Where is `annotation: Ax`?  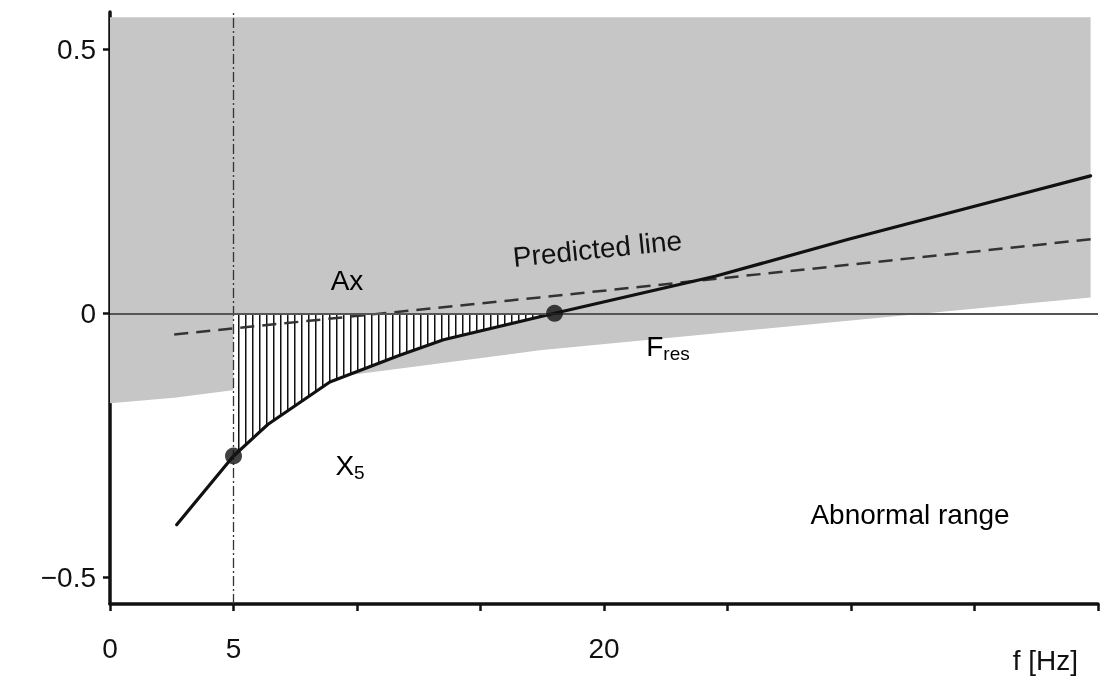 annotation: Ax is located at coordinates (347, 280).